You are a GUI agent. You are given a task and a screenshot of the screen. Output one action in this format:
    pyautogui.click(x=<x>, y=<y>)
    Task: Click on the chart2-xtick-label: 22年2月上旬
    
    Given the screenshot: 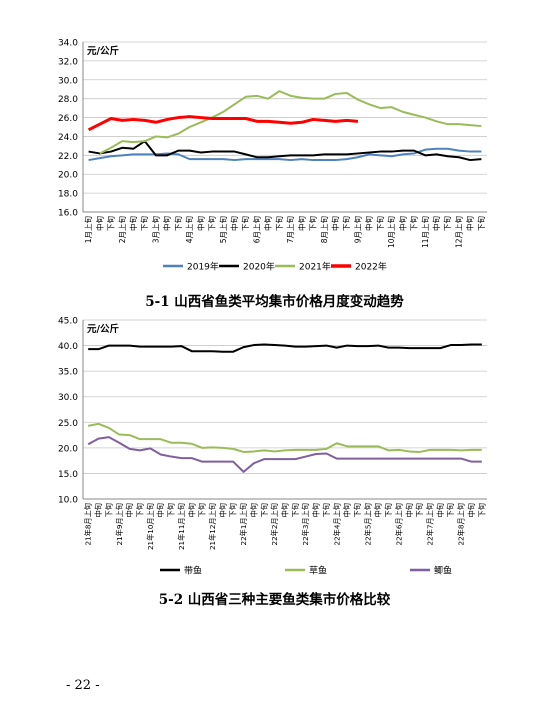 What is the action you would take?
    pyautogui.click(x=274, y=524)
    